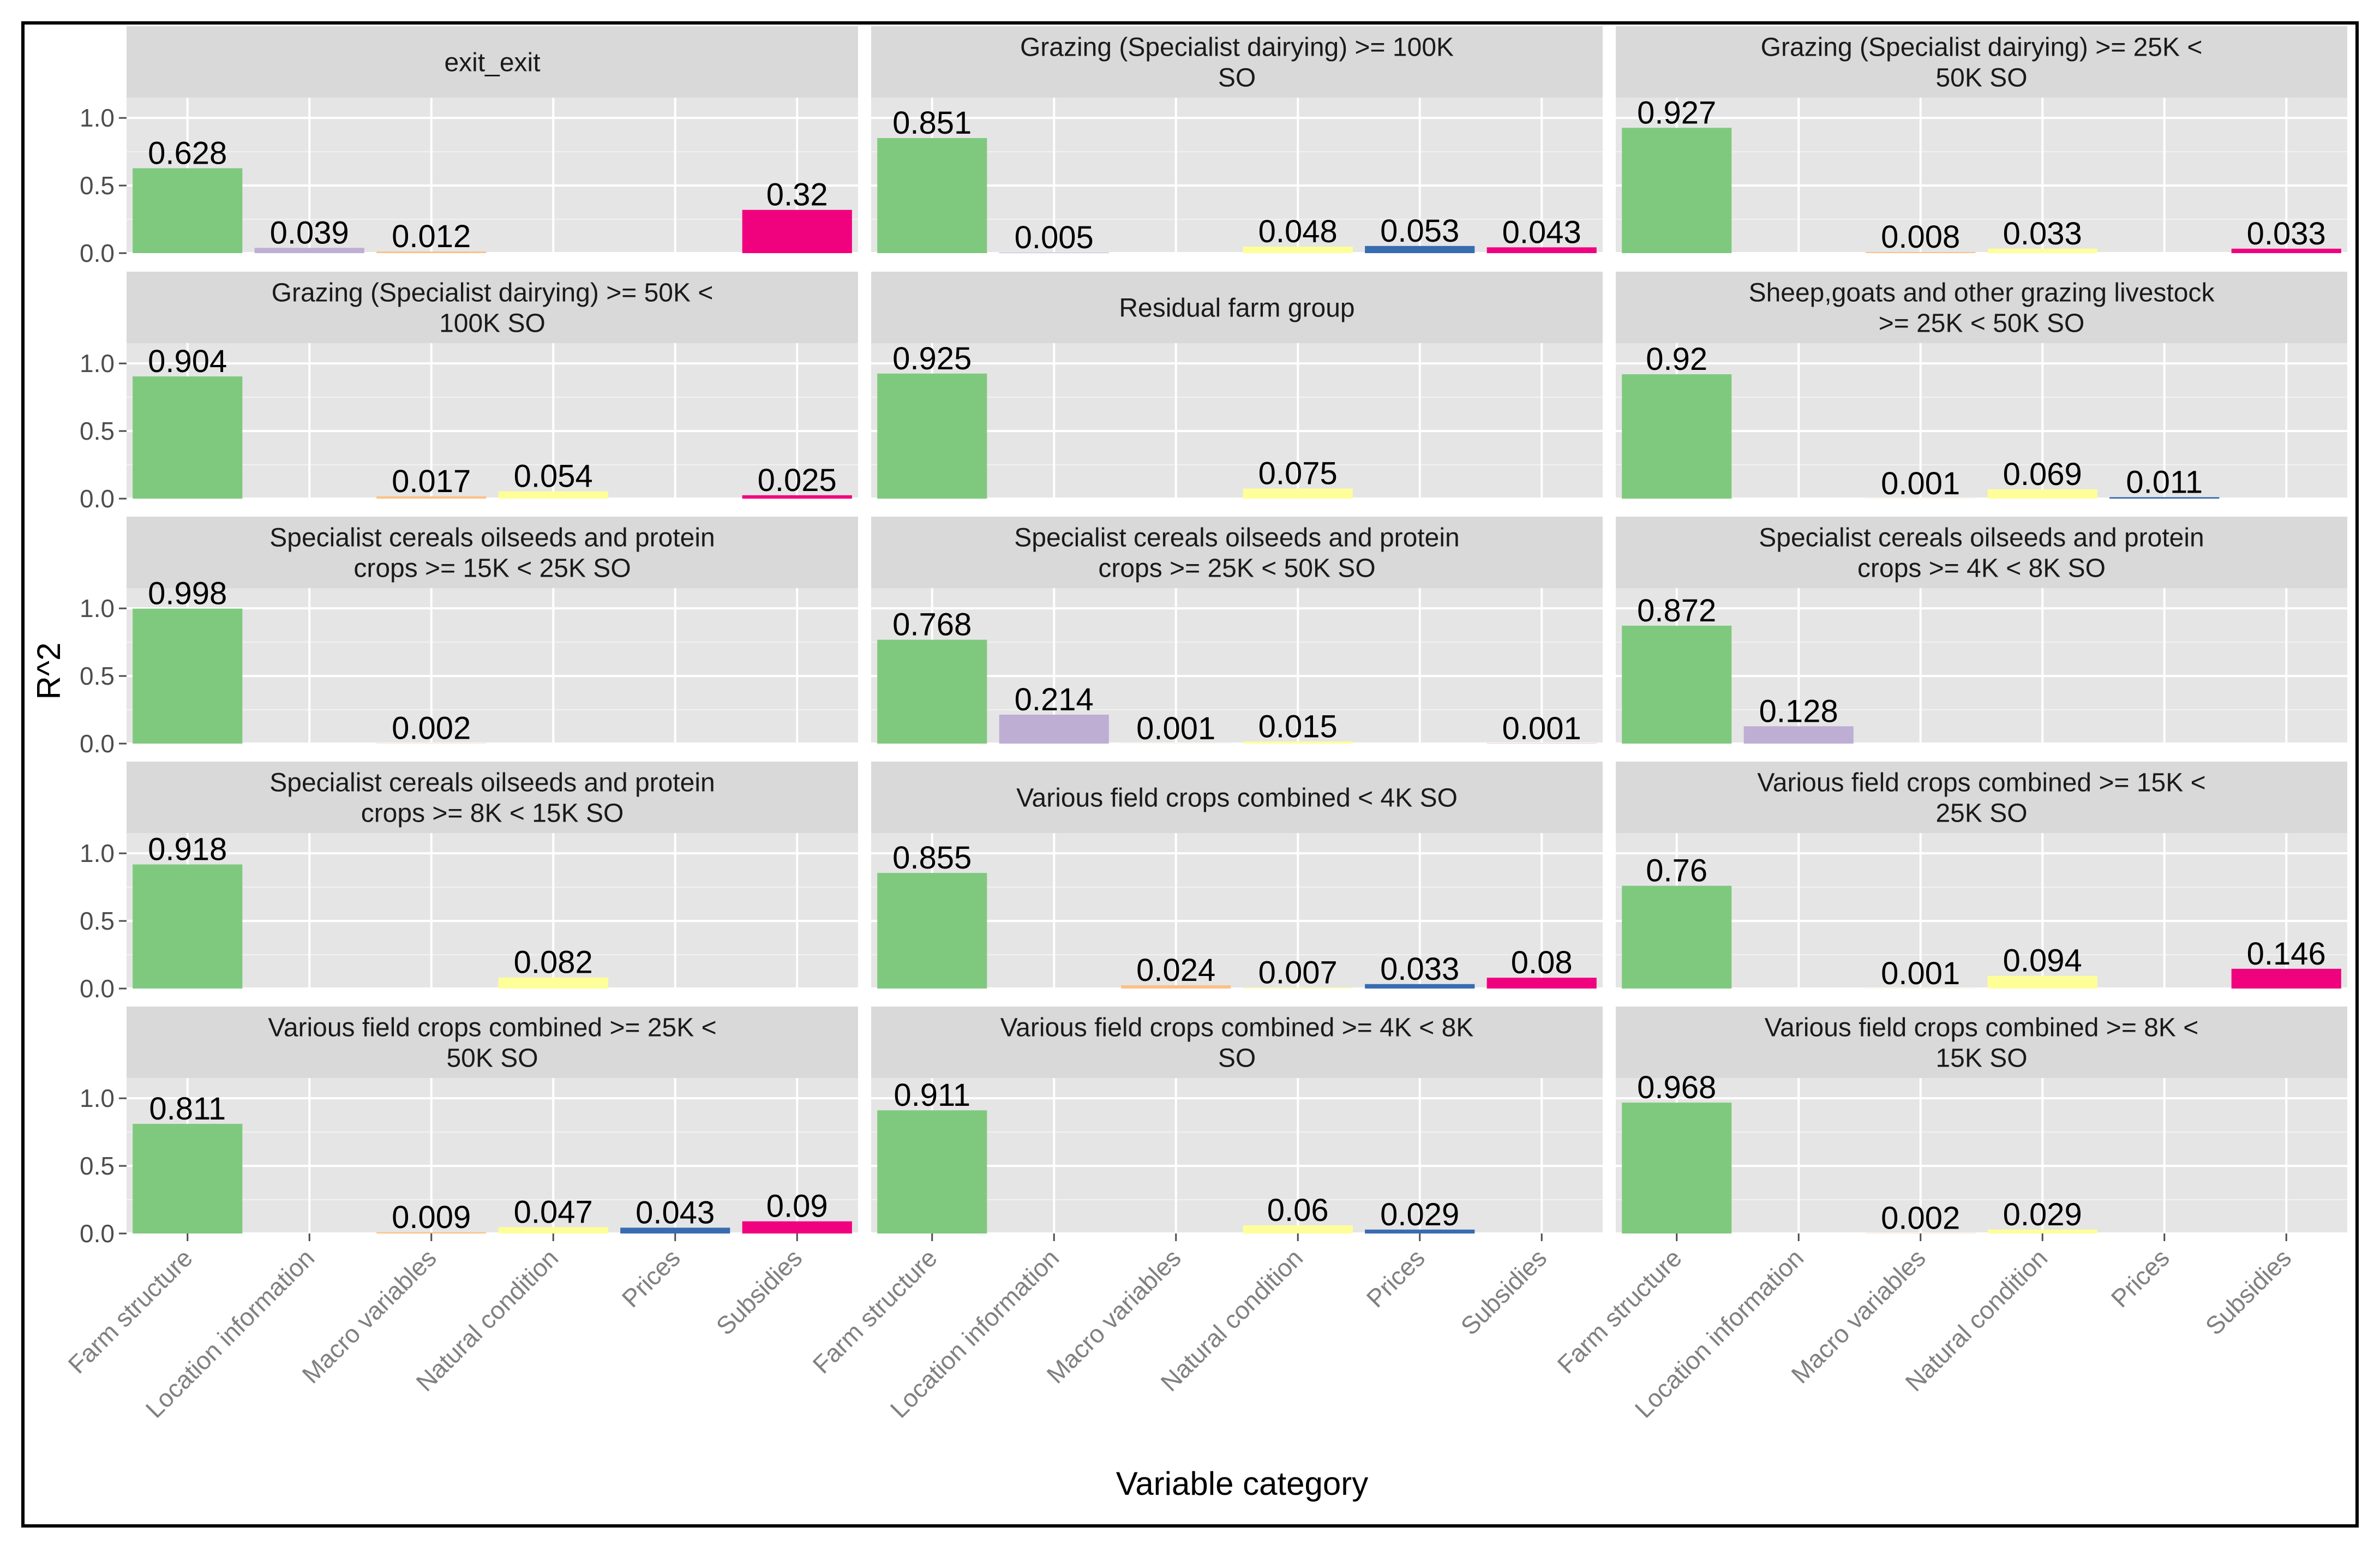 This screenshot has width=2380, height=1551. Describe the element at coordinates (1981, 813) in the screenshot. I see `panel-title: 25K SO` at that location.